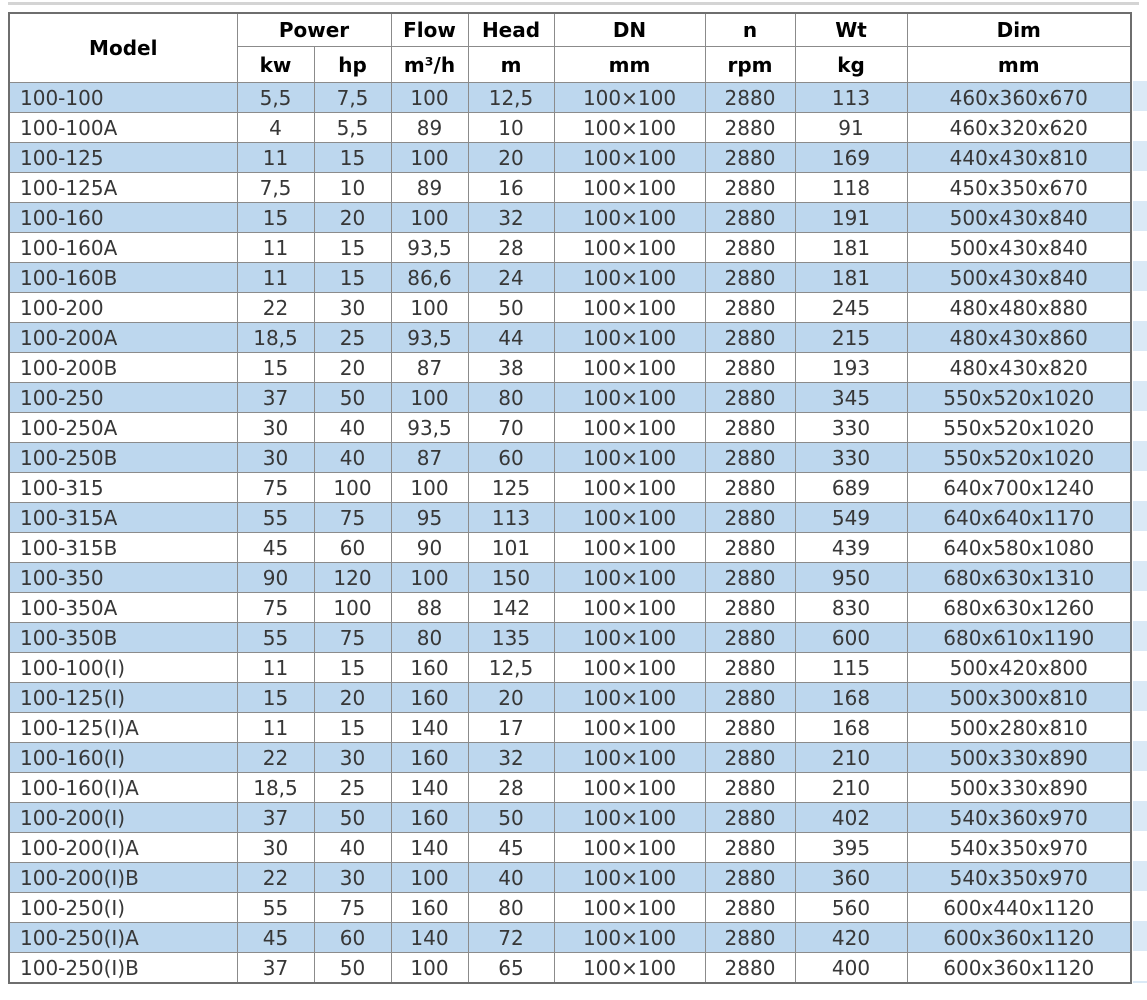 The image size is (1147, 1000). Describe the element at coordinates (511, 847) in the screenshot. I see `cell-head: 45` at that location.